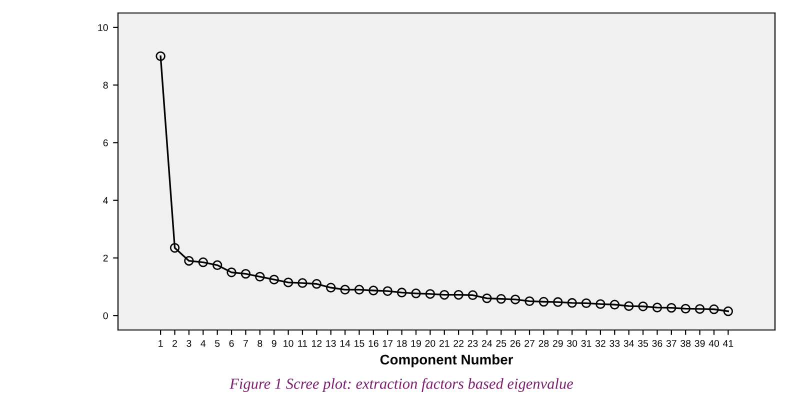  Describe the element at coordinates (289, 343) in the screenshot. I see `x-tick-label: 10` at that location.